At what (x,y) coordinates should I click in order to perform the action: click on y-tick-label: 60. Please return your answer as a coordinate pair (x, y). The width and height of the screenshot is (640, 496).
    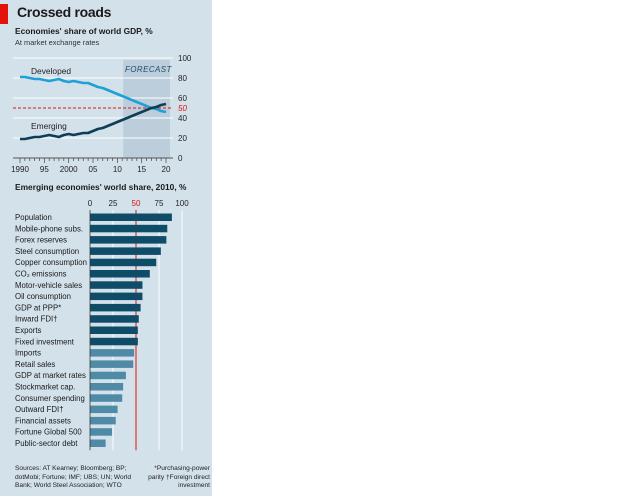
    Looking at the image, I should click on (182, 98).